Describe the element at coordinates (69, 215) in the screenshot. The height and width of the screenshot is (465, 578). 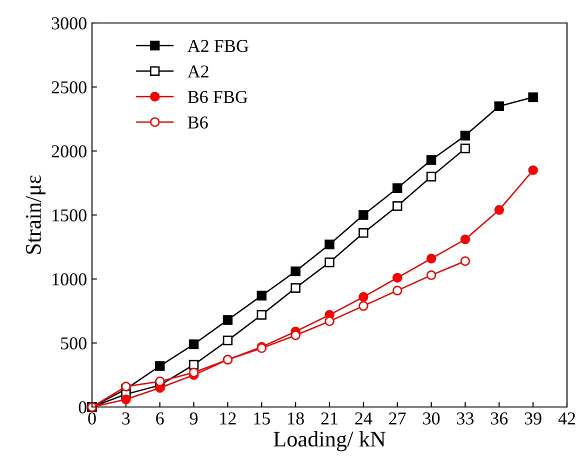
I see `y-tick-label: 1500` at that location.